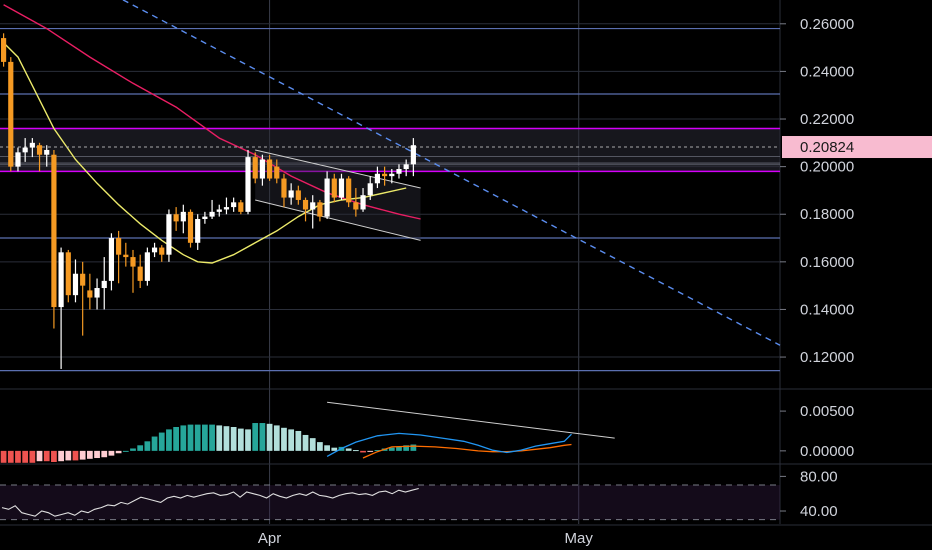  I want to click on rsi-panel, so click(390, 502).